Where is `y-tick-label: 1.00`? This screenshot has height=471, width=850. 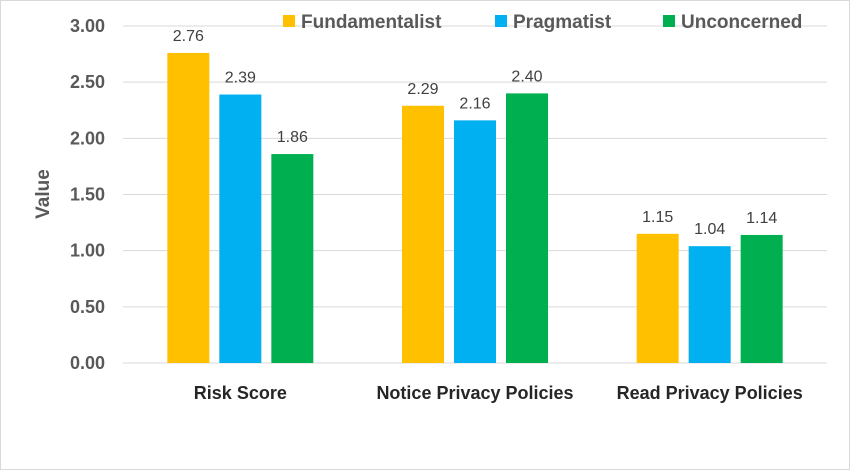
y-tick-label: 1.00 is located at coordinates (87, 251).